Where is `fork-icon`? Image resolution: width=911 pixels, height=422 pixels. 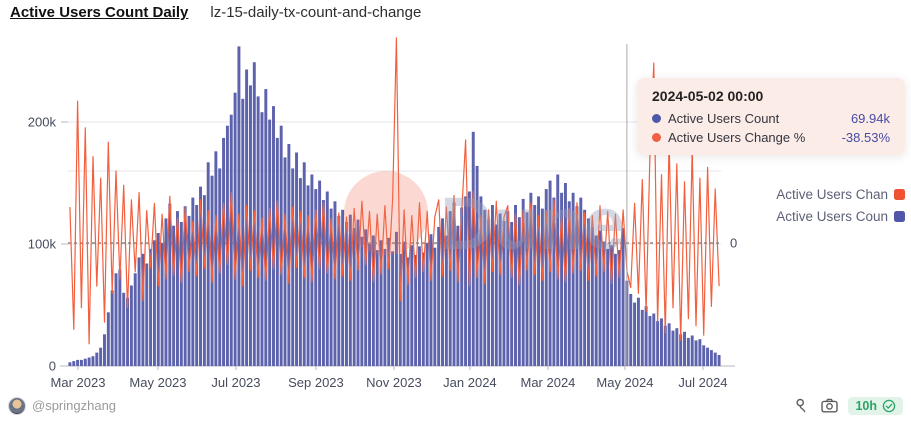
fork-icon is located at coordinates (801, 406).